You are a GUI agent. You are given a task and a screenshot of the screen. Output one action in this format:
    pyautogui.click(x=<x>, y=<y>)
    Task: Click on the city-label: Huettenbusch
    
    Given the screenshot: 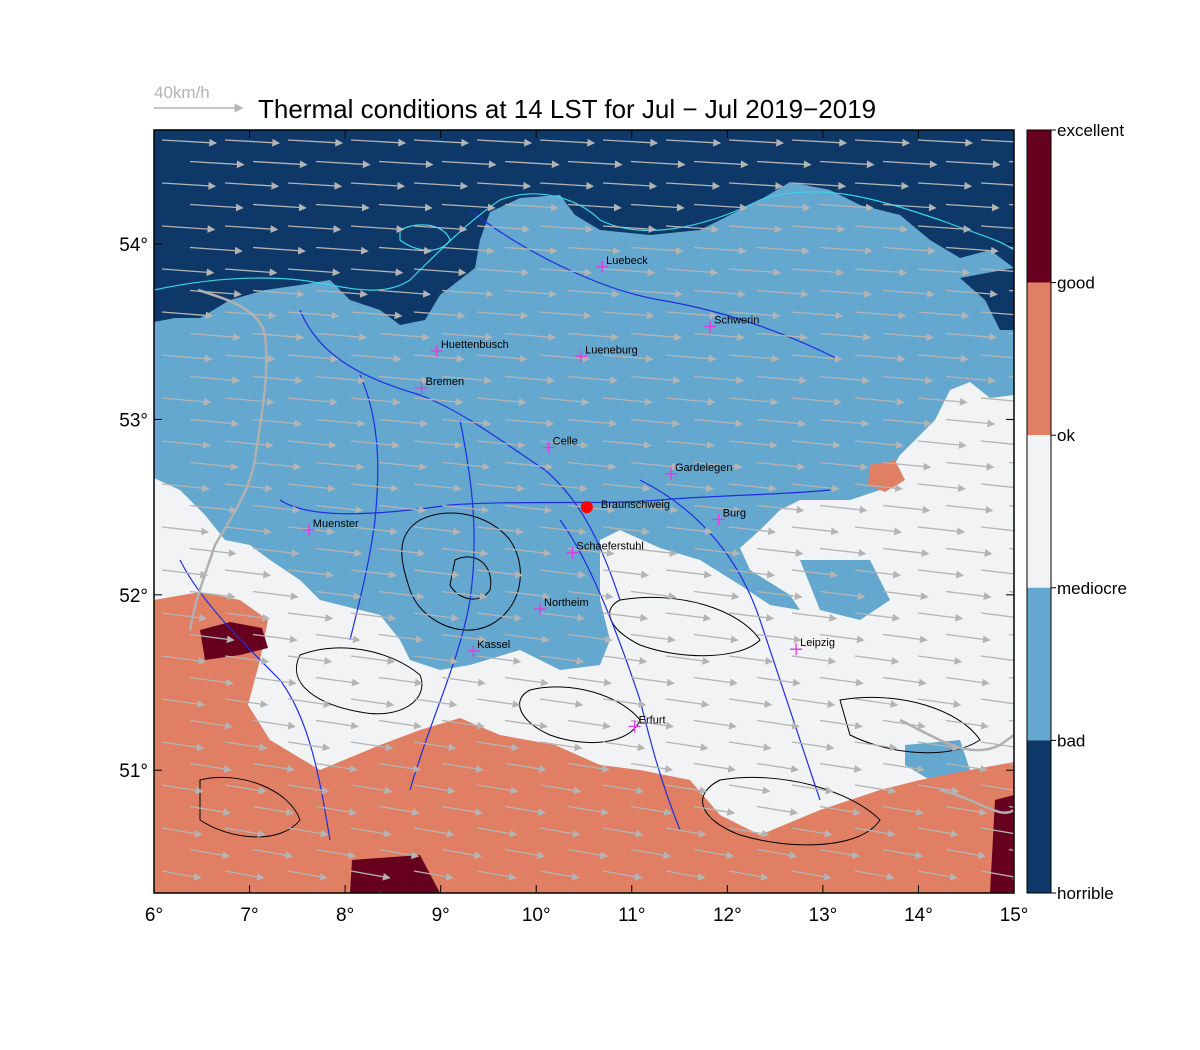 What is the action you would take?
    pyautogui.click(x=475, y=345)
    